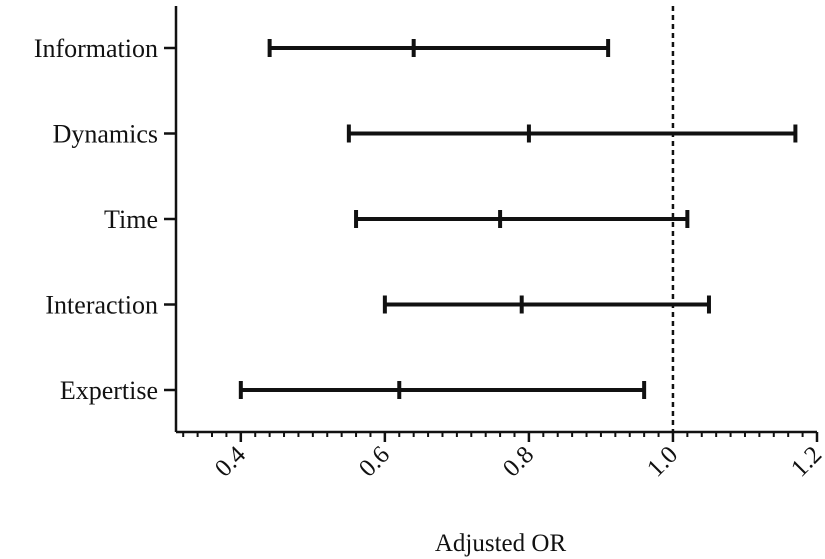 The image size is (825, 559). I want to click on category-label: Information, so click(96, 48).